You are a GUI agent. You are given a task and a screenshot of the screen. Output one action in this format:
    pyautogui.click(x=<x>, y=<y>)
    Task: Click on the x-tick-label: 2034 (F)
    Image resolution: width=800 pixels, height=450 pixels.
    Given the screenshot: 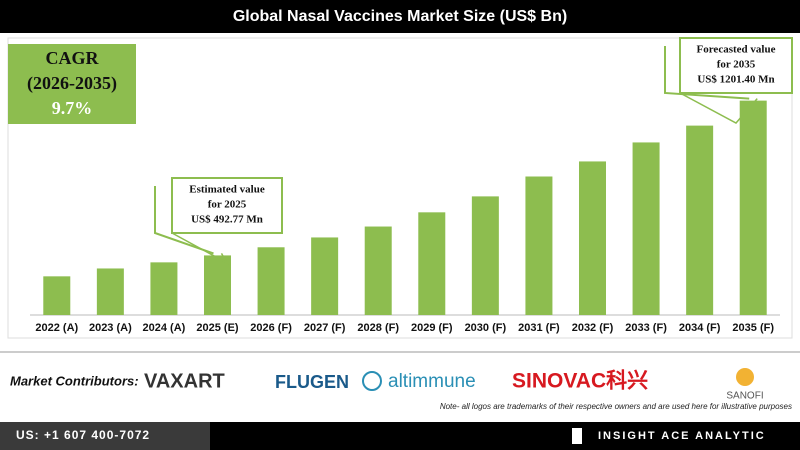 What is the action you would take?
    pyautogui.click(x=700, y=328)
    